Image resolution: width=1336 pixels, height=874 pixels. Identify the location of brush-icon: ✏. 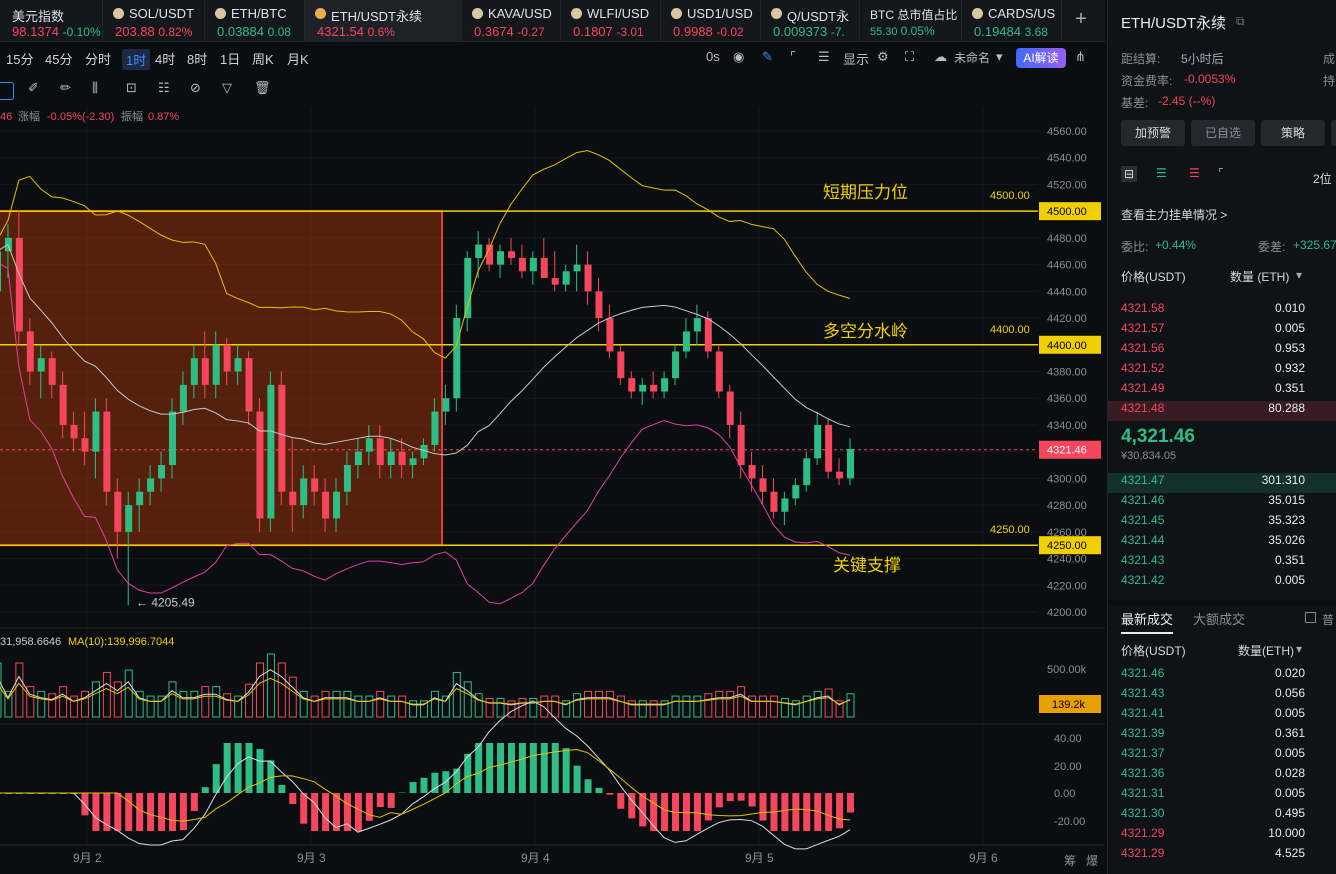
(65, 87).